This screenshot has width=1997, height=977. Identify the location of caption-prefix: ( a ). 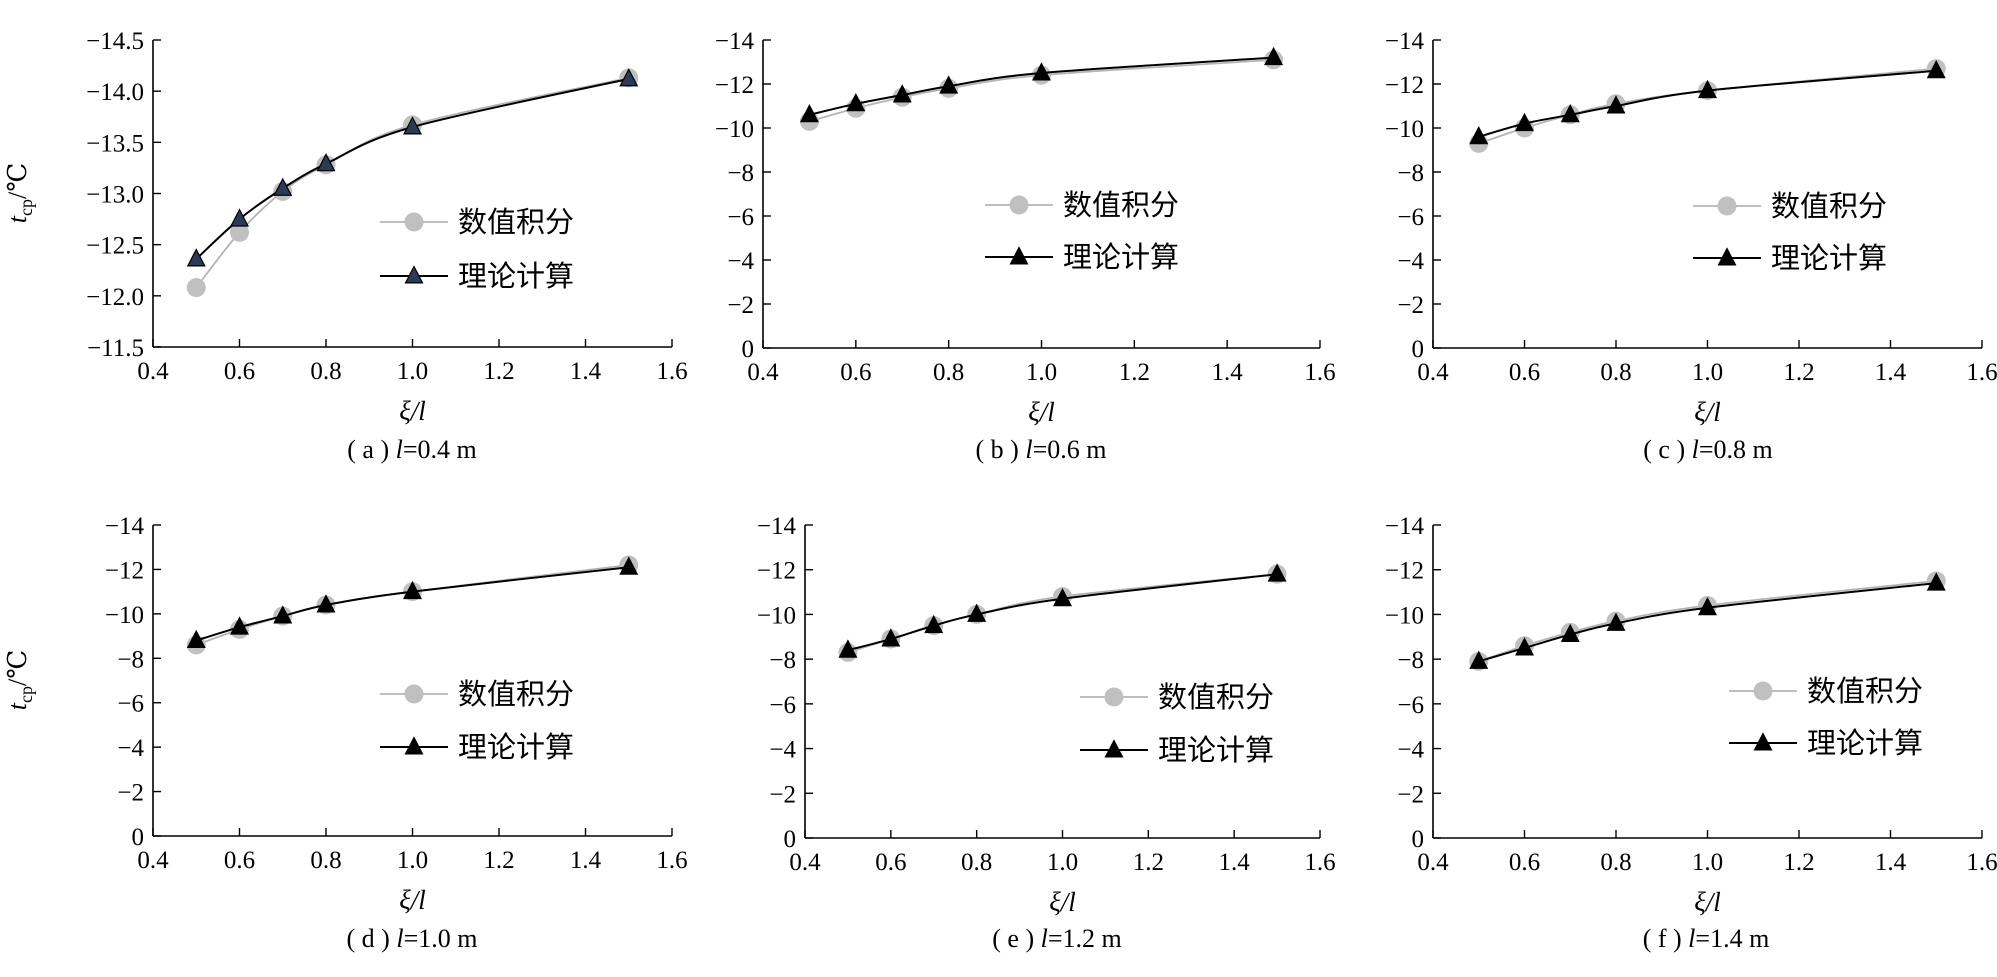
(371, 449).